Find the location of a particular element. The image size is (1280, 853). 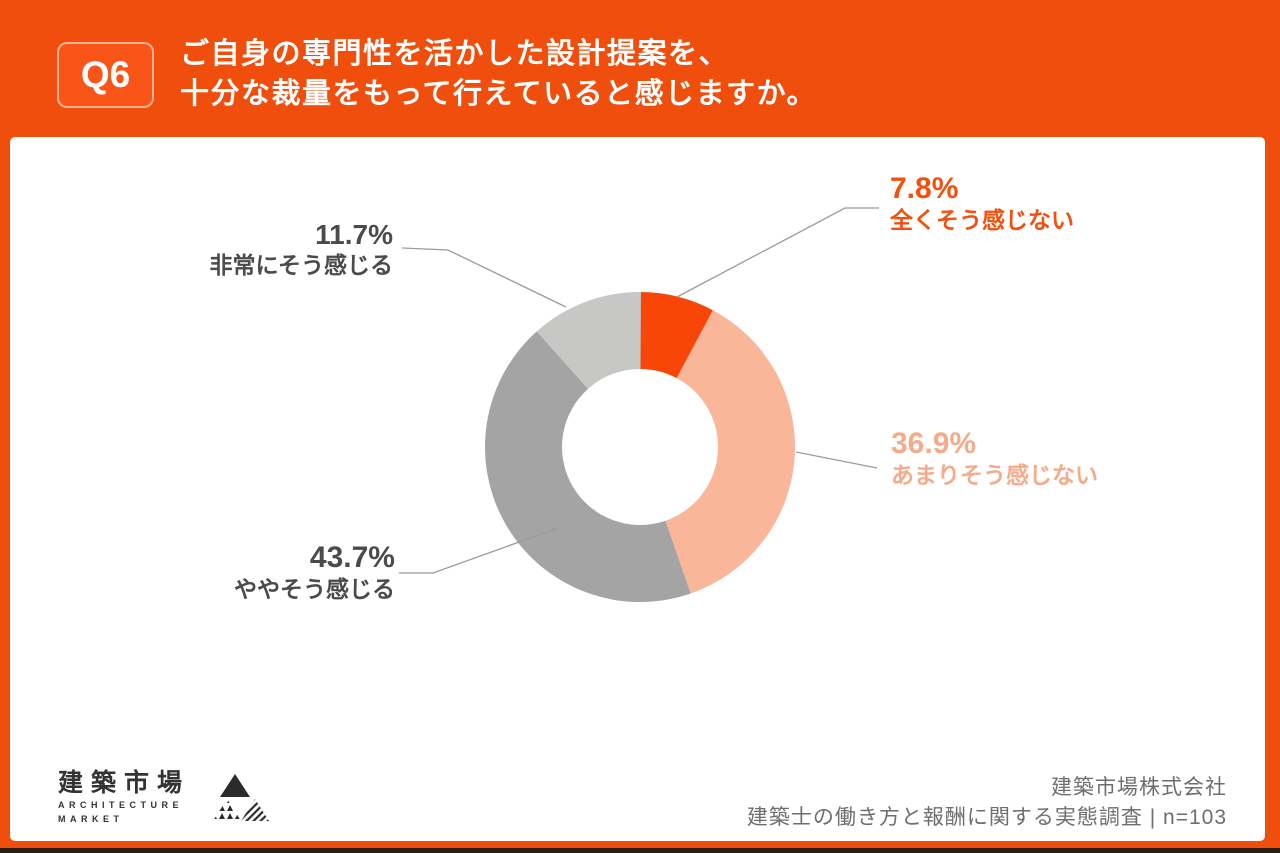

architecture-market-logo: 建築市場 ARCHITECTURE MARKET is located at coordinates (164, 797).